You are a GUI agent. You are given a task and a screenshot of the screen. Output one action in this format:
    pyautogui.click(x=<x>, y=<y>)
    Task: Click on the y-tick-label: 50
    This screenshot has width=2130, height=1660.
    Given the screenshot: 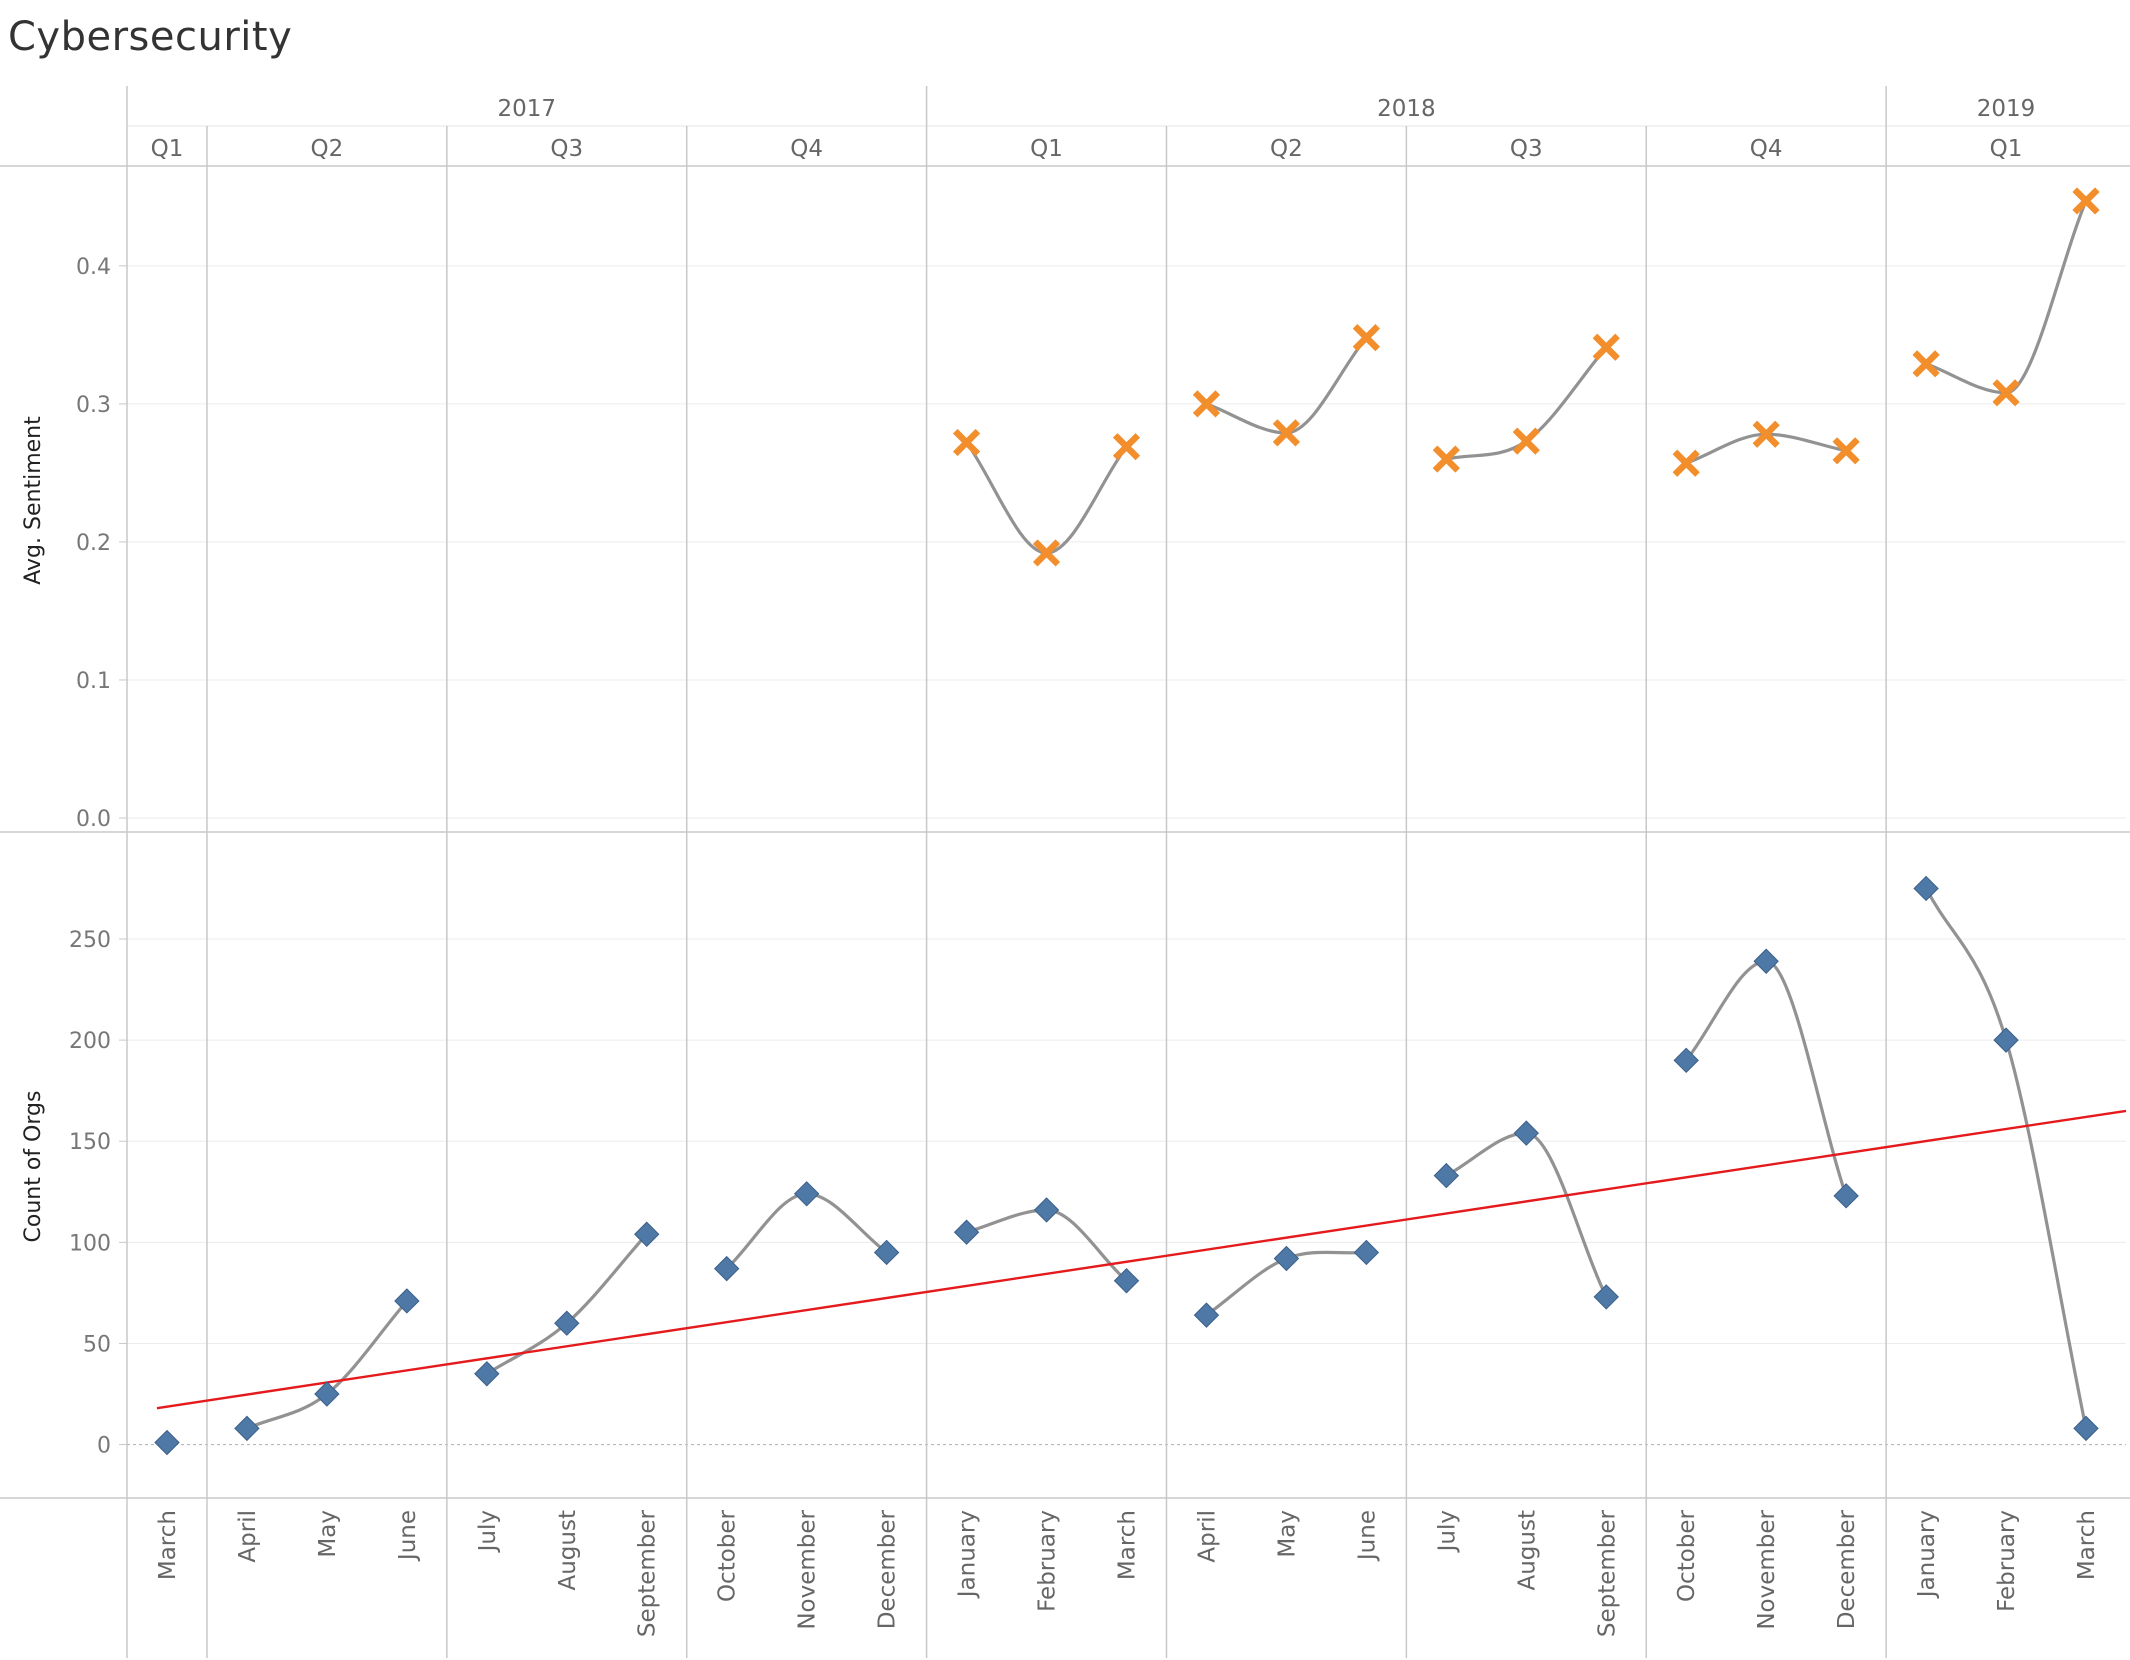 What is the action you would take?
    pyautogui.click(x=97, y=1344)
    